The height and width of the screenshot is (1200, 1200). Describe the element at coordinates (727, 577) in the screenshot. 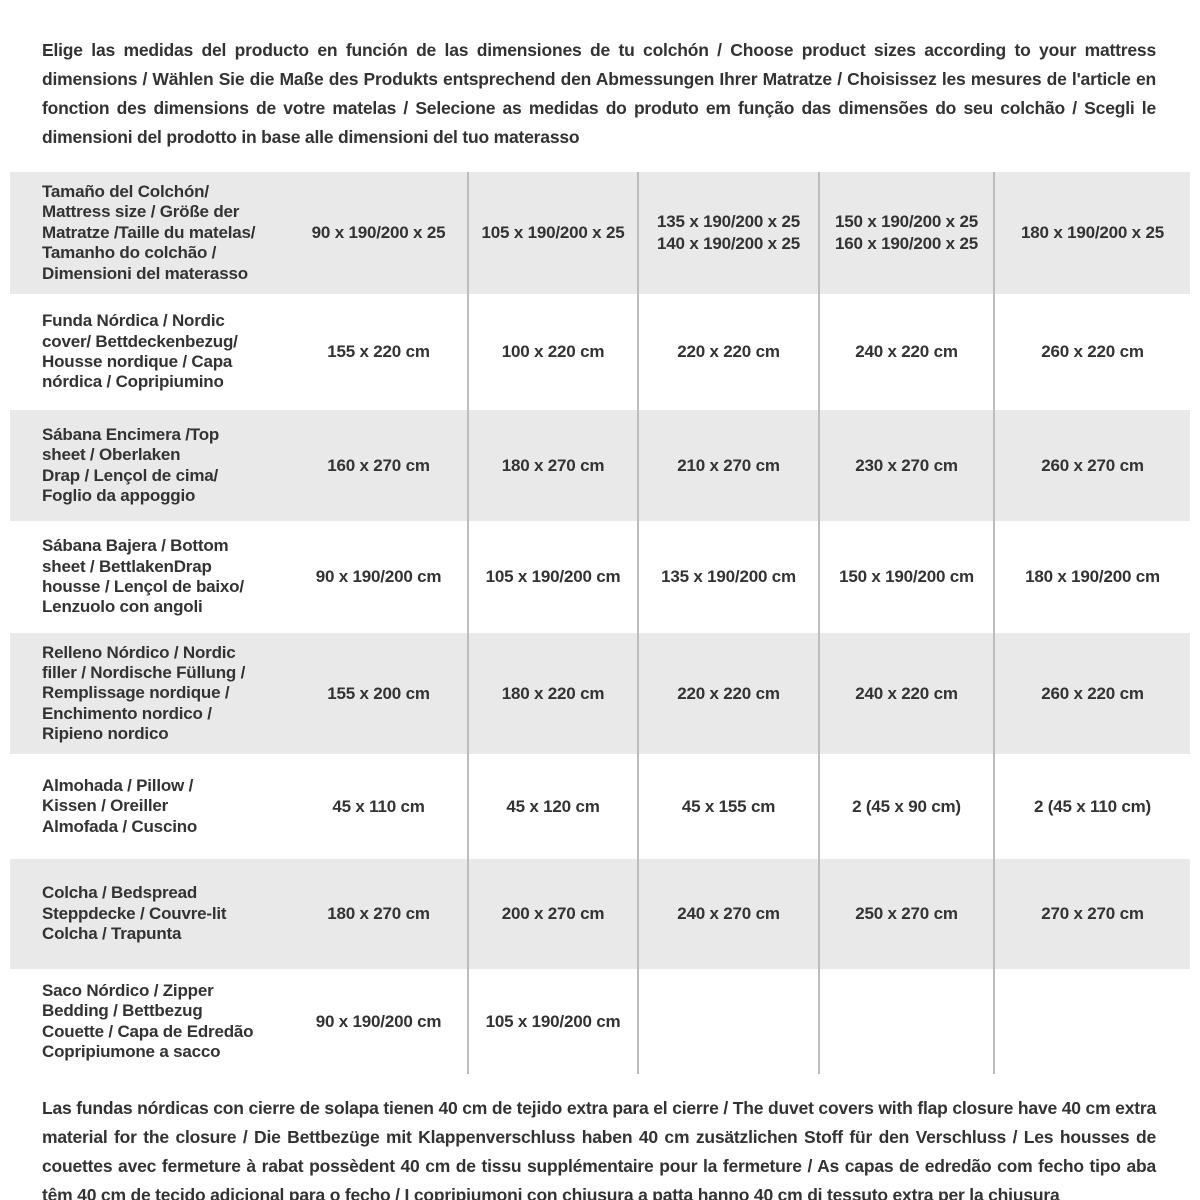

I see `size-cell: 135 x 190/200 cm` at that location.